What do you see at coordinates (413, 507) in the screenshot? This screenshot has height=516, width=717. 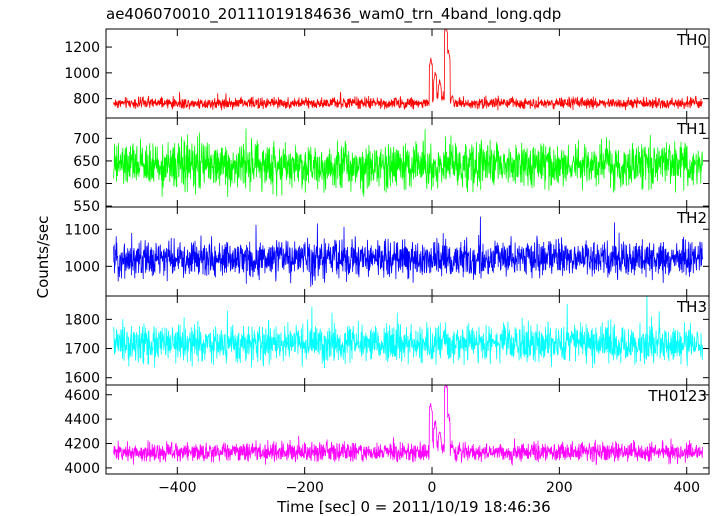 I see `x-axis-label: Time [sec] 0 = 2011/10/19 18:46:36` at bounding box center [413, 507].